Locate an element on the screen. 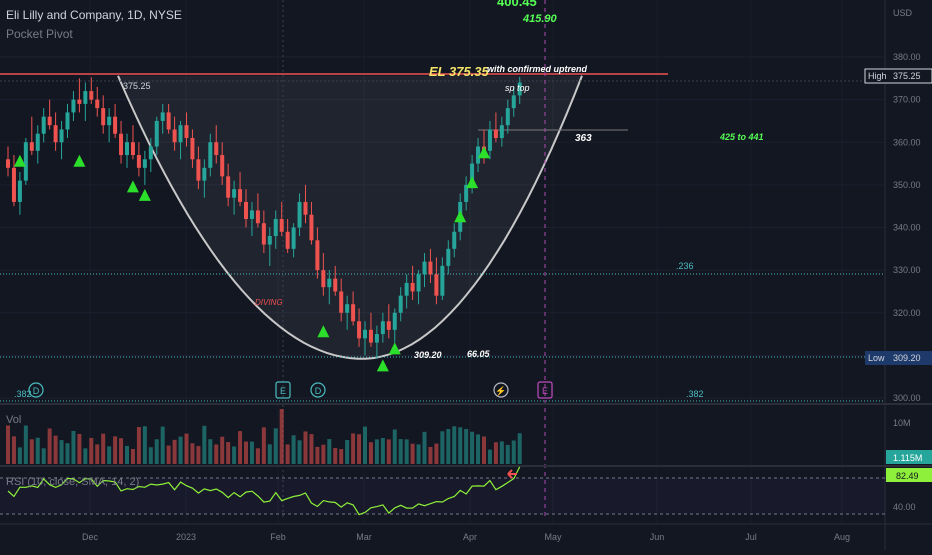 This screenshot has width=932, height=555. annotation-target-high: 415.90 is located at coordinates (540, 19).